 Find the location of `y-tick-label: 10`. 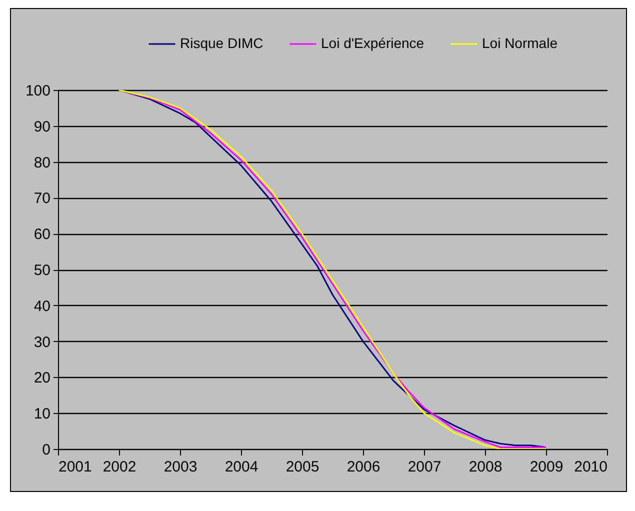

y-tick-label: 10 is located at coordinates (42, 414).